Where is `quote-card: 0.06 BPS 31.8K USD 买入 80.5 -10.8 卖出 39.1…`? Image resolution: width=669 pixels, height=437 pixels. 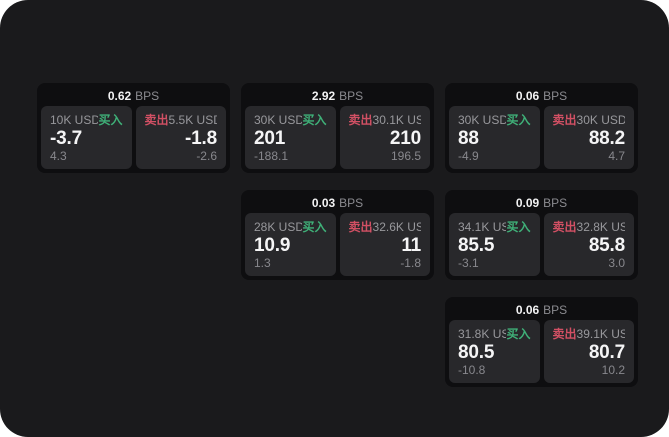
quote-card: 0.06 BPS 31.8K USD 买入 80.5 -10.8 卖出 39.1… is located at coordinates (541, 342).